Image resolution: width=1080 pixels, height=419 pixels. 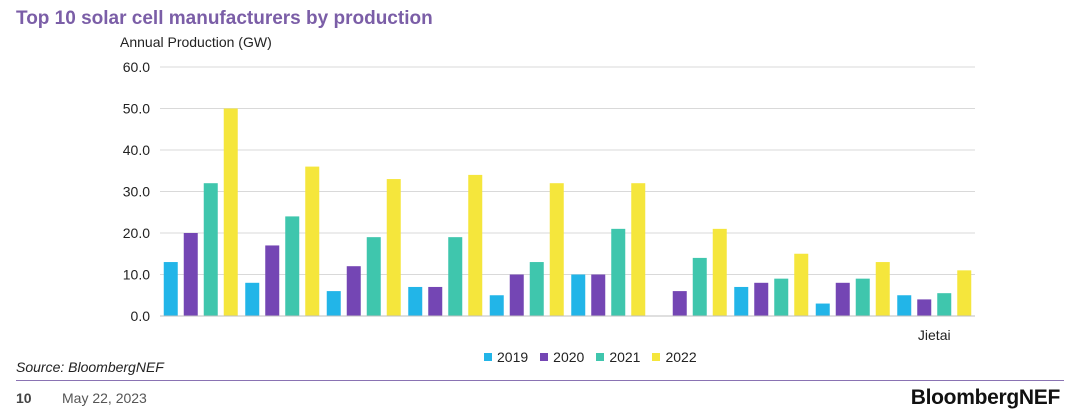 I want to click on footer-date: May 22, 2023, so click(x=104, y=398).